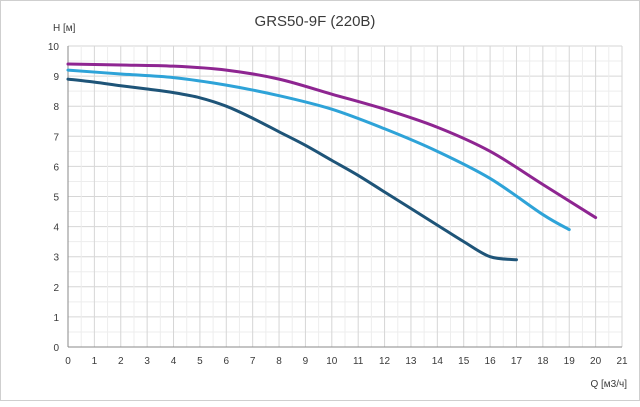  Describe the element at coordinates (56, 228) in the screenshot. I see `y-tick-label: 4` at that location.